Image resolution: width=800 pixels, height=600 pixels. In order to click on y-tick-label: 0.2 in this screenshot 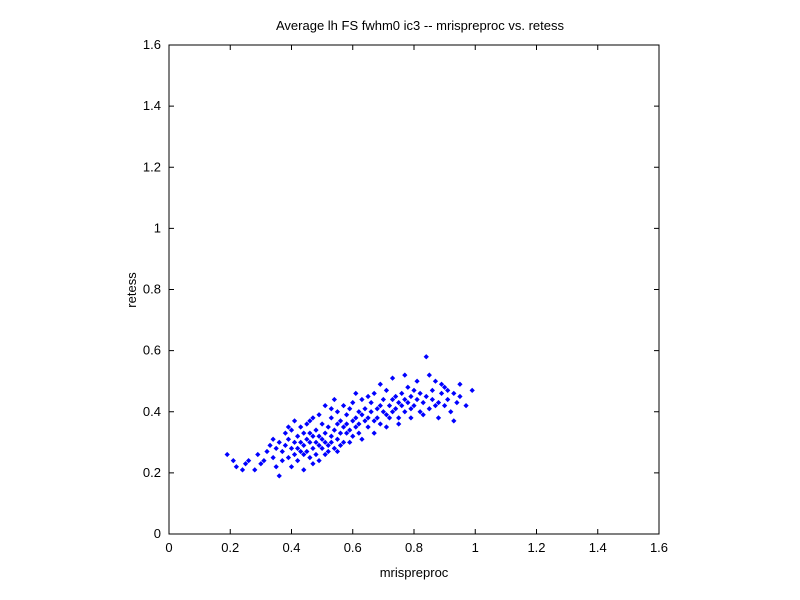, I will do `click(152, 472)`.